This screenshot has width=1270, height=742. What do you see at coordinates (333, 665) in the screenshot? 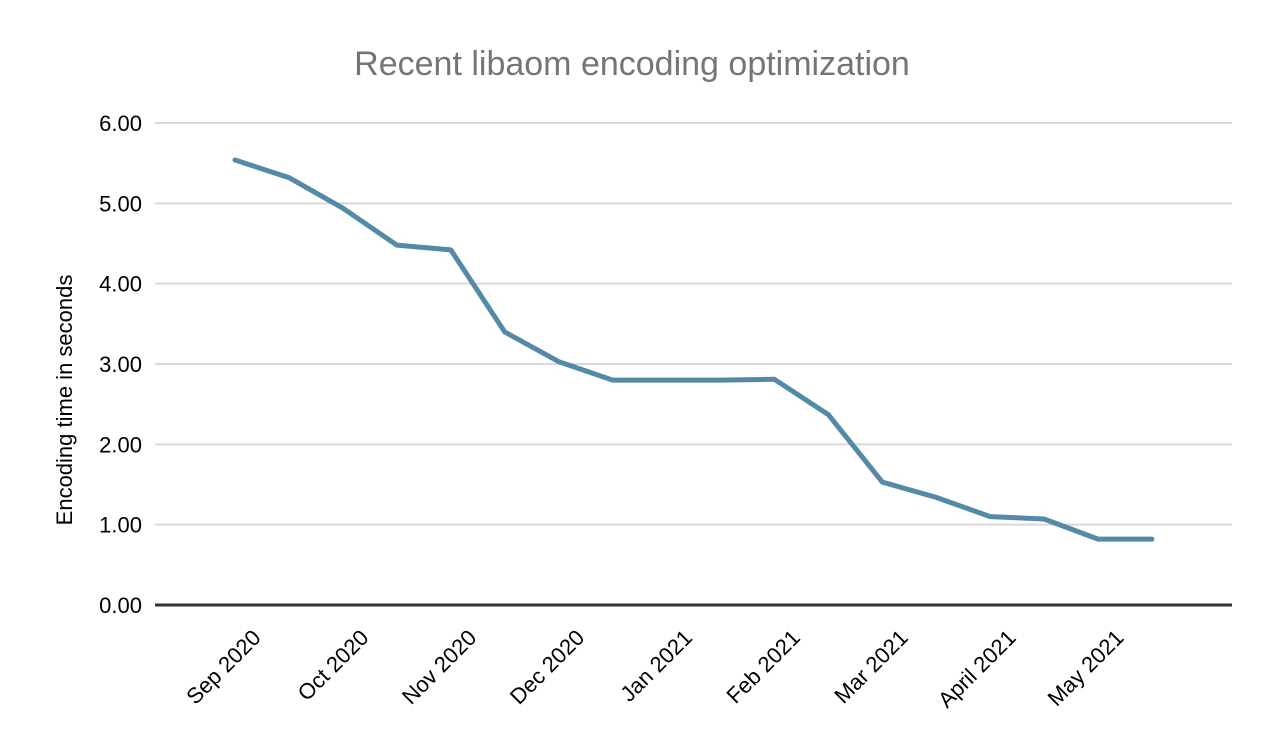
I see `x-tick-label: Oct 2020` at bounding box center [333, 665].